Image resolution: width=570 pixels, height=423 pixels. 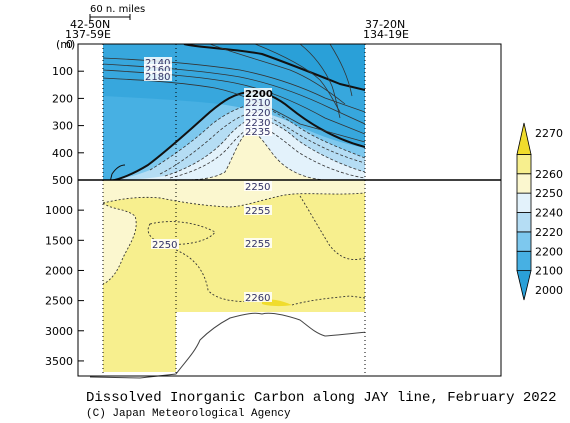 I want to click on y-tick-label: 2000, so click(x=59, y=270).